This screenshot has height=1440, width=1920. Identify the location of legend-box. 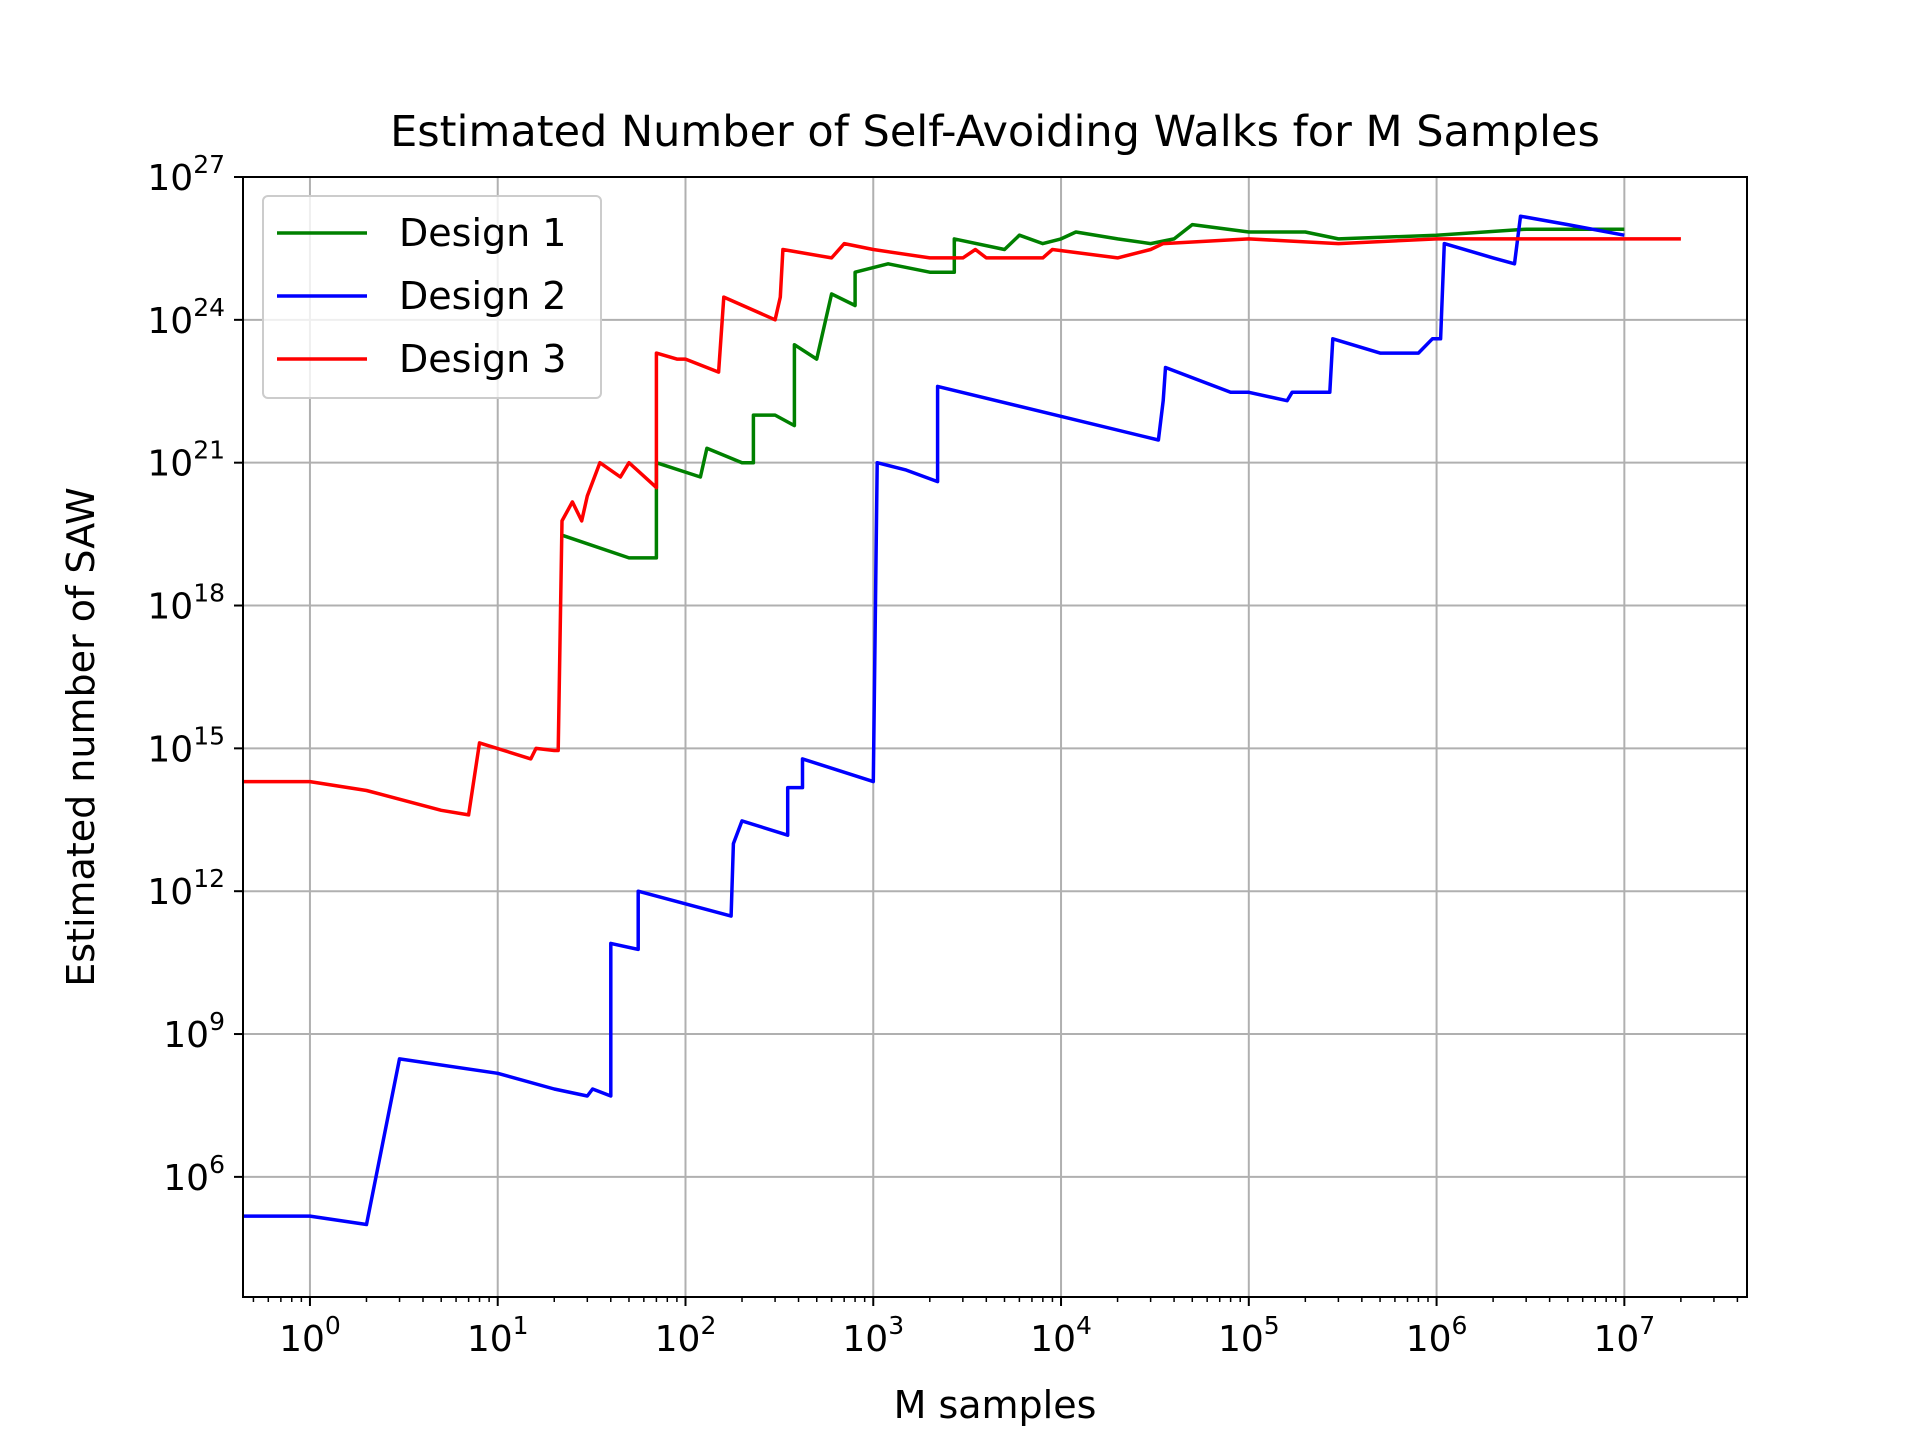
(432, 297).